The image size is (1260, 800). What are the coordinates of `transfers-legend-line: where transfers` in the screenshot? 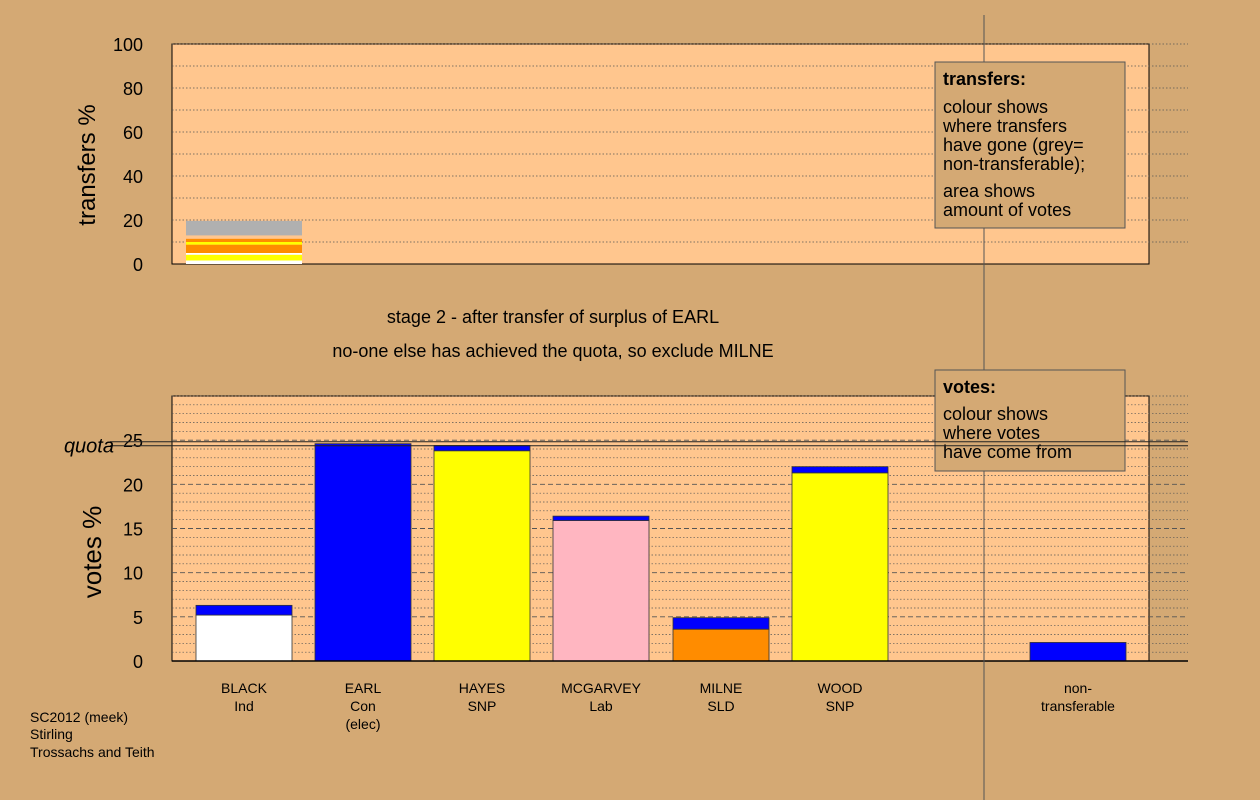 It's located at (1004, 126).